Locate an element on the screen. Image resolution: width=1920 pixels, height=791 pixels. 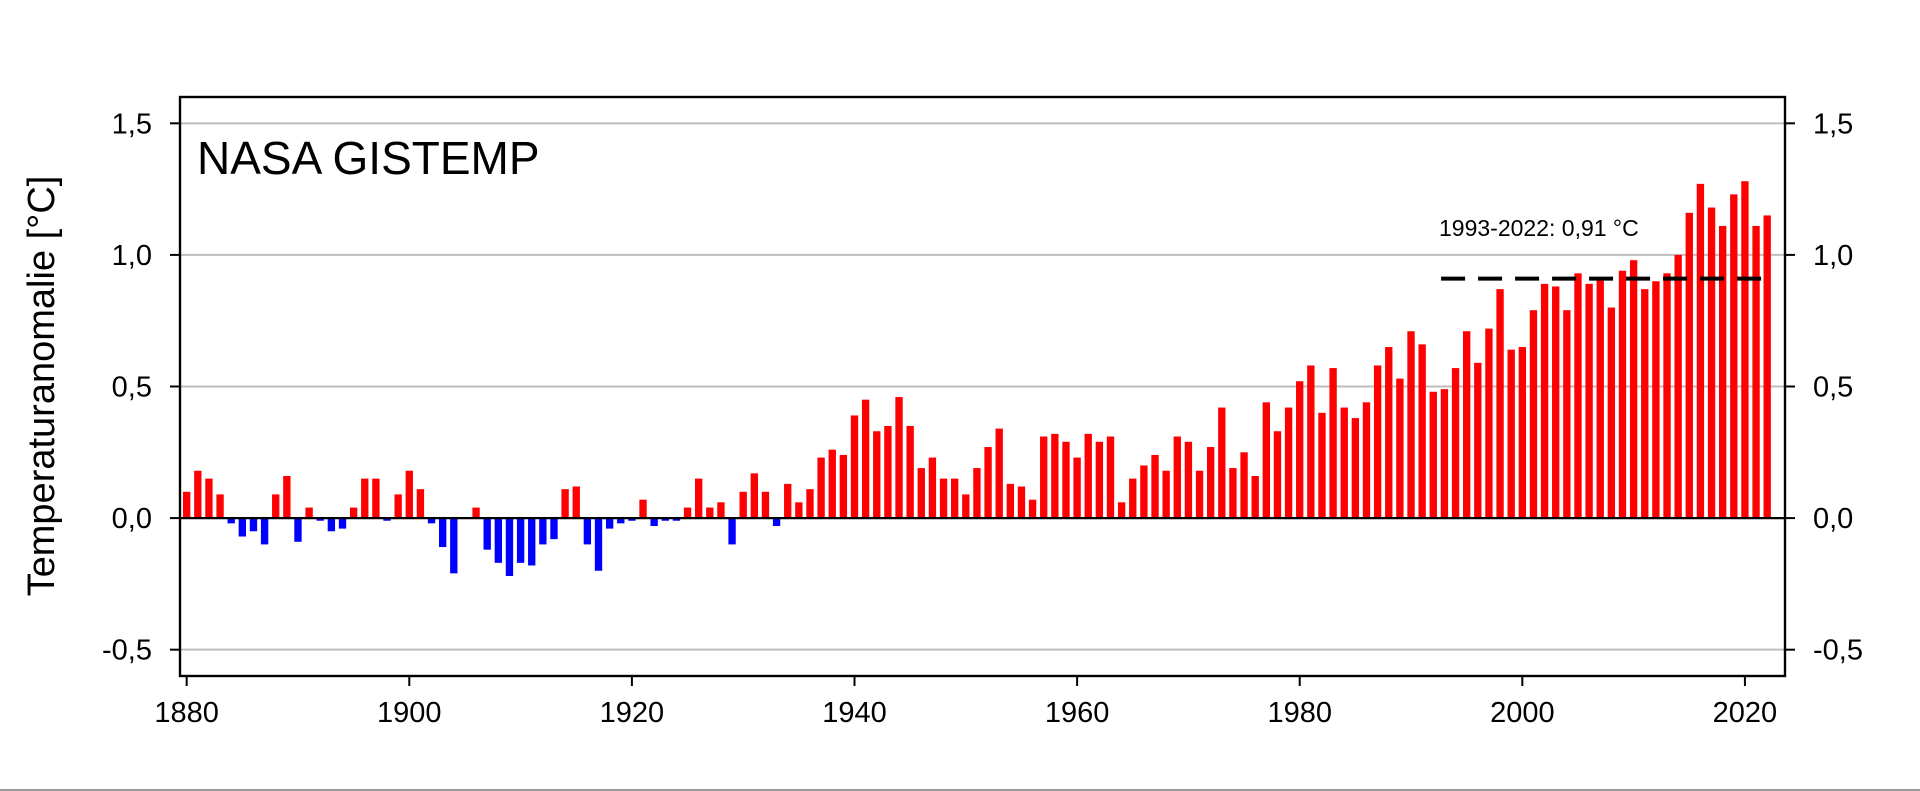
y-tick-label-right: 0,0 is located at coordinates (1833, 519).